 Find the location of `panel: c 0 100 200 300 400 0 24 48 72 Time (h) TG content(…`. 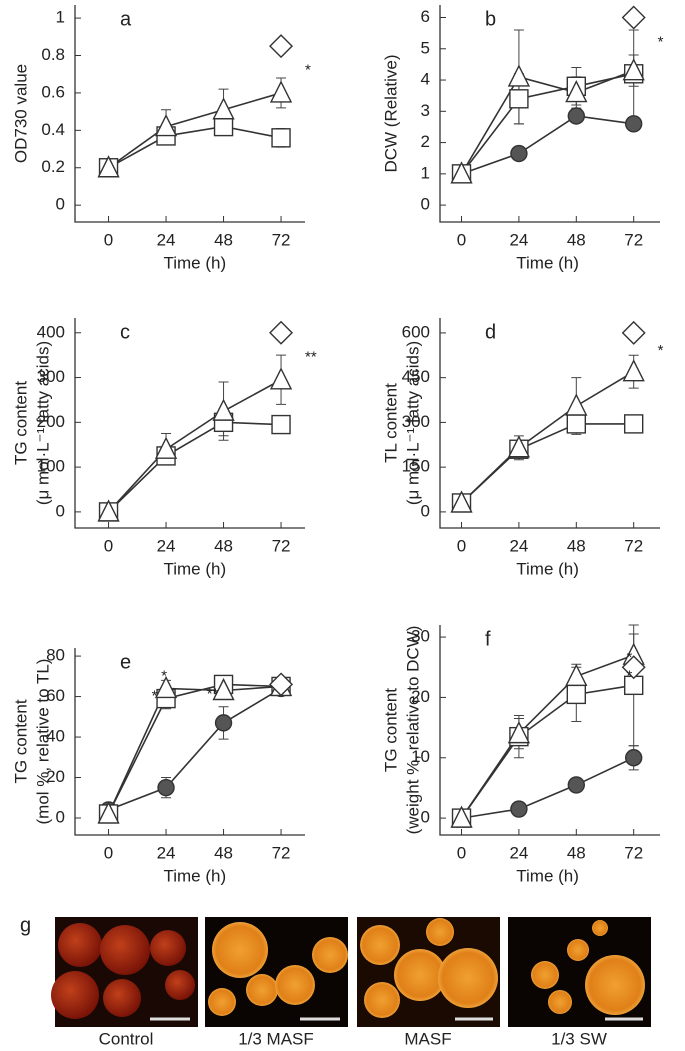

panel: c 0 100 200 300 400 0 24 48 72 Time (h) TG content(… is located at coordinates (164, 448).